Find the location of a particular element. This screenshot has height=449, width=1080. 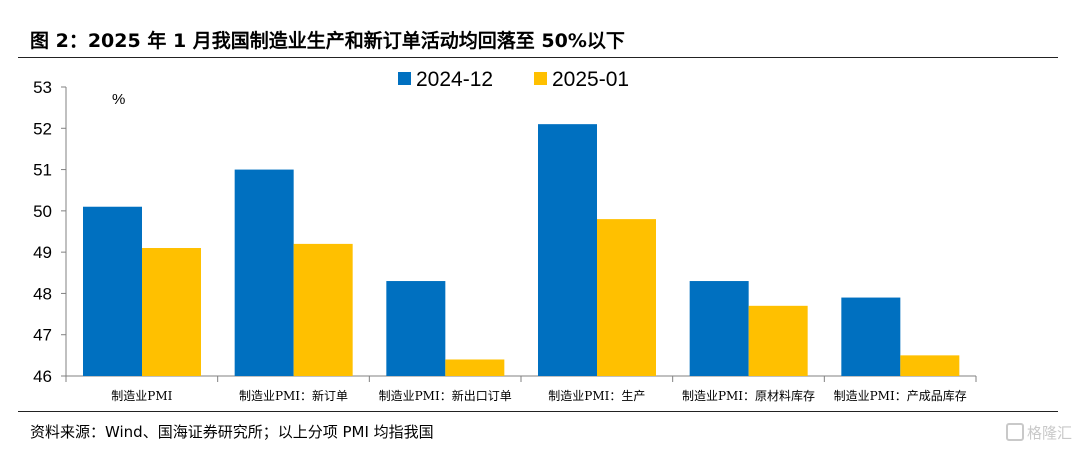

y-tick-label: 47 is located at coordinates (42, 335).